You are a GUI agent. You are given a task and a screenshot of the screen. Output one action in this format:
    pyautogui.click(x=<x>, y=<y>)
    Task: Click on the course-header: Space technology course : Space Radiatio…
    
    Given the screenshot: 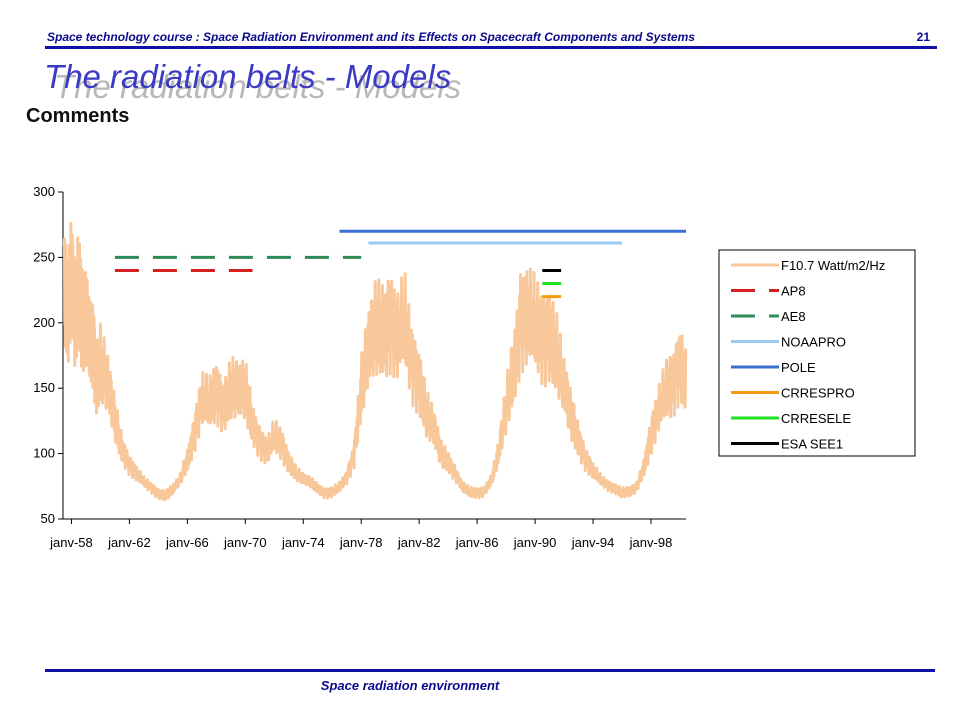 What is the action you would take?
    pyautogui.click(x=371, y=37)
    